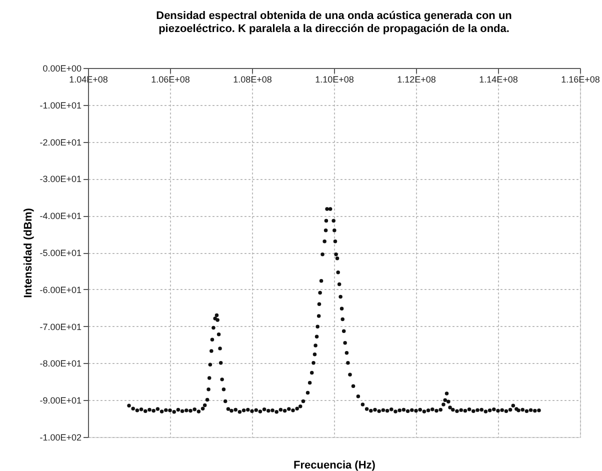 This screenshot has width=602, height=471. I want to click on y-tick-label: -8.00E+01, so click(61, 363).